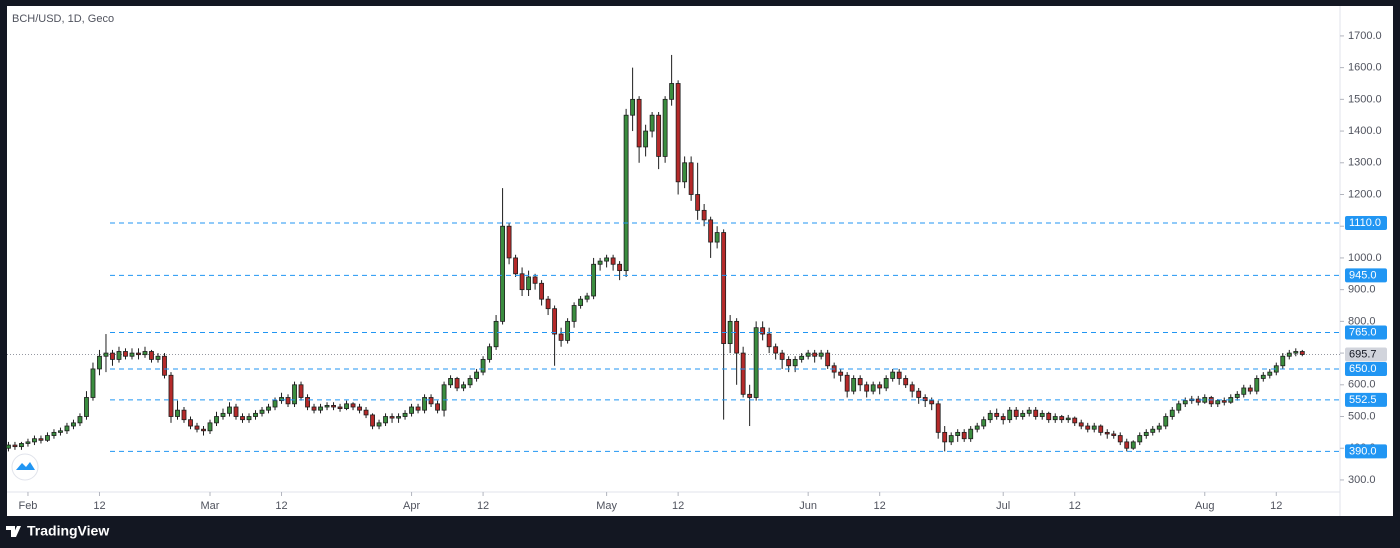 The image size is (1400, 548). What do you see at coordinates (25, 467) in the screenshot?
I see `logo-badge` at bounding box center [25, 467].